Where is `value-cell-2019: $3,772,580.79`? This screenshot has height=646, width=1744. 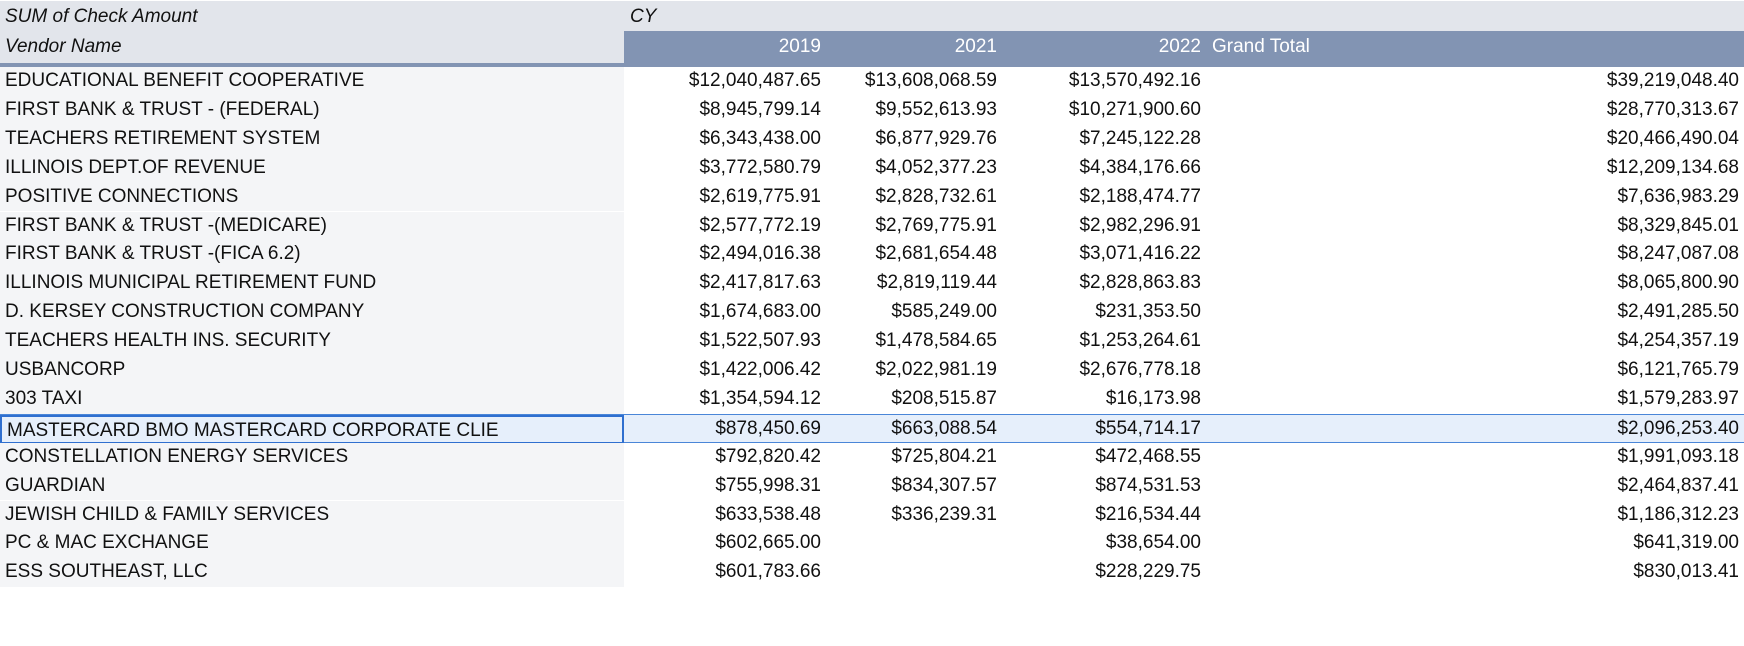
value-cell-2019: $3,772,580.79 is located at coordinates (760, 167).